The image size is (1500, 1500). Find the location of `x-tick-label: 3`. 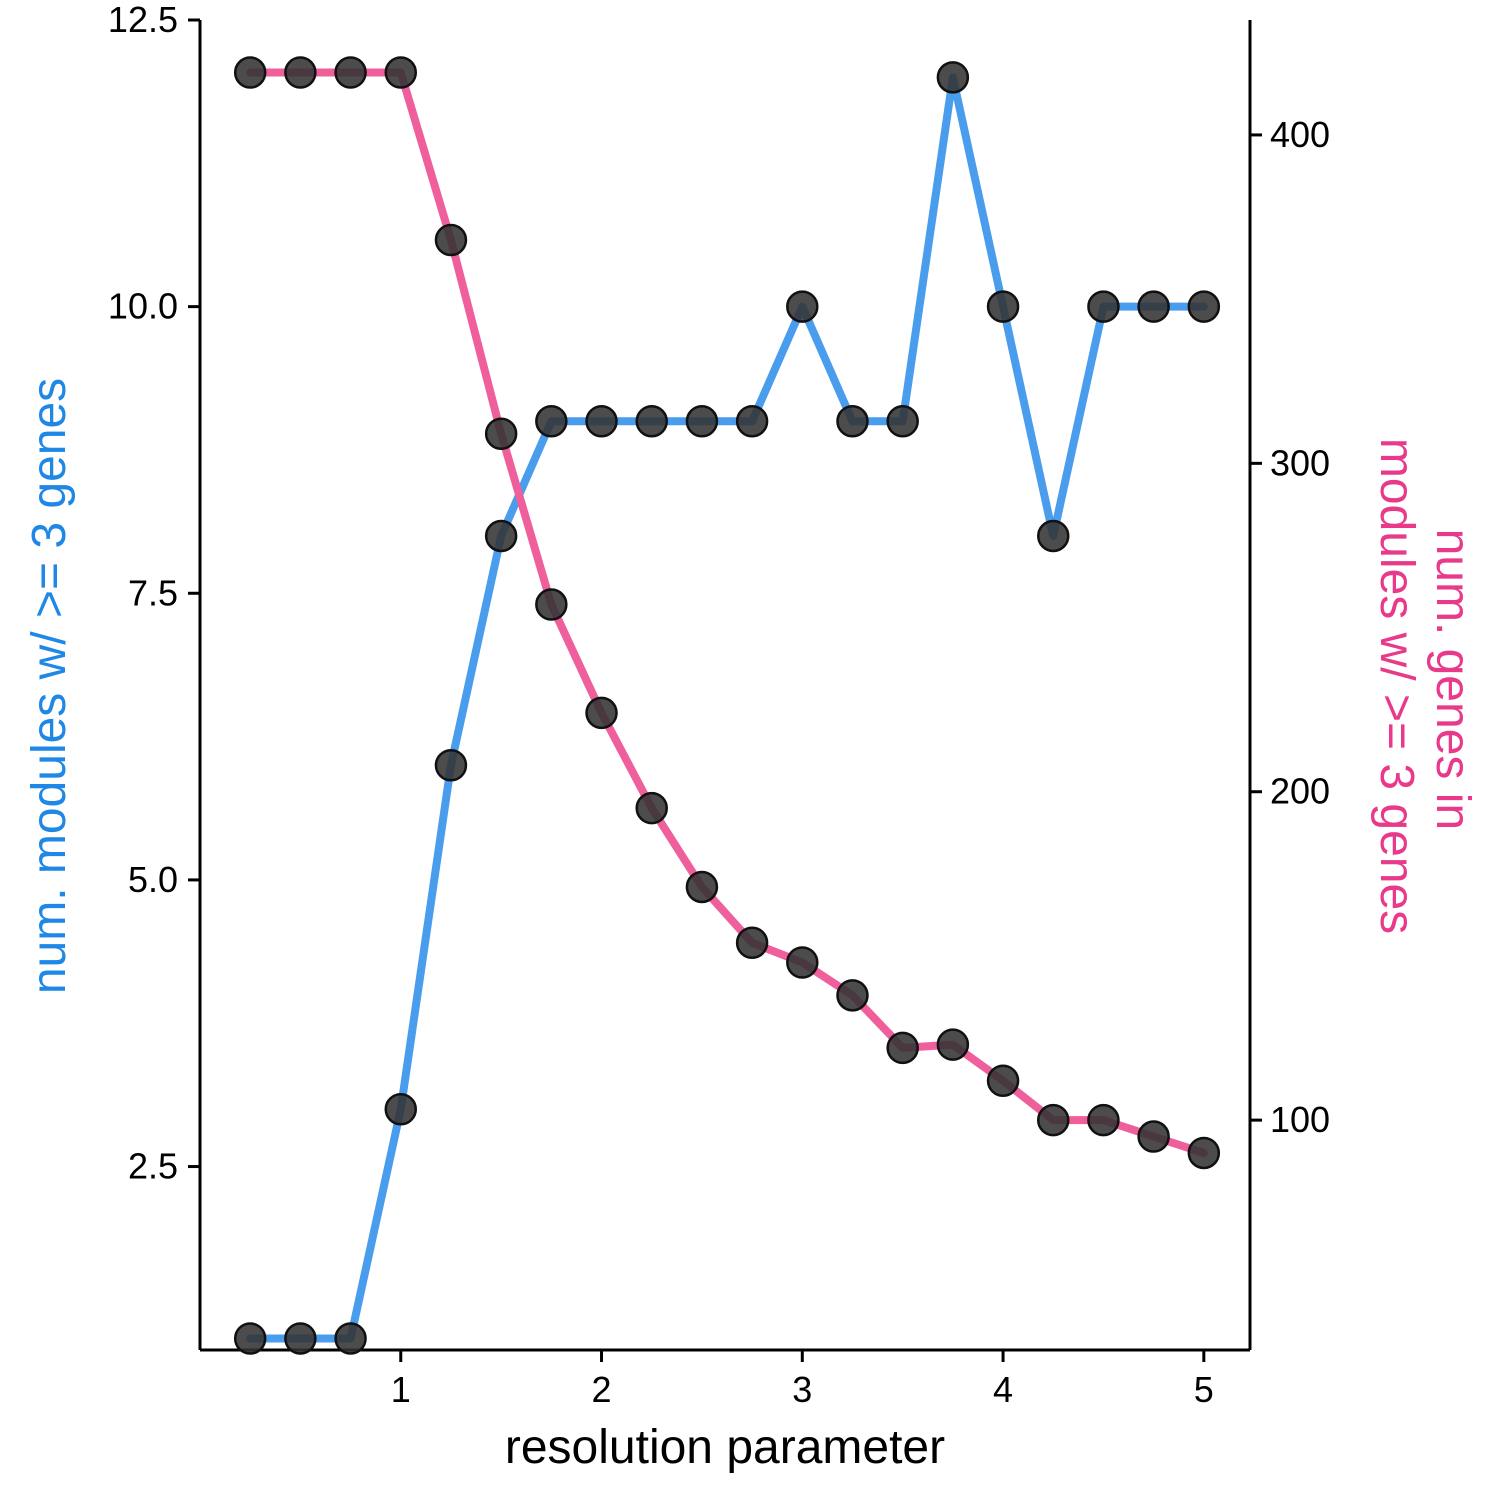

x-tick-label: 3 is located at coordinates (802, 1389).